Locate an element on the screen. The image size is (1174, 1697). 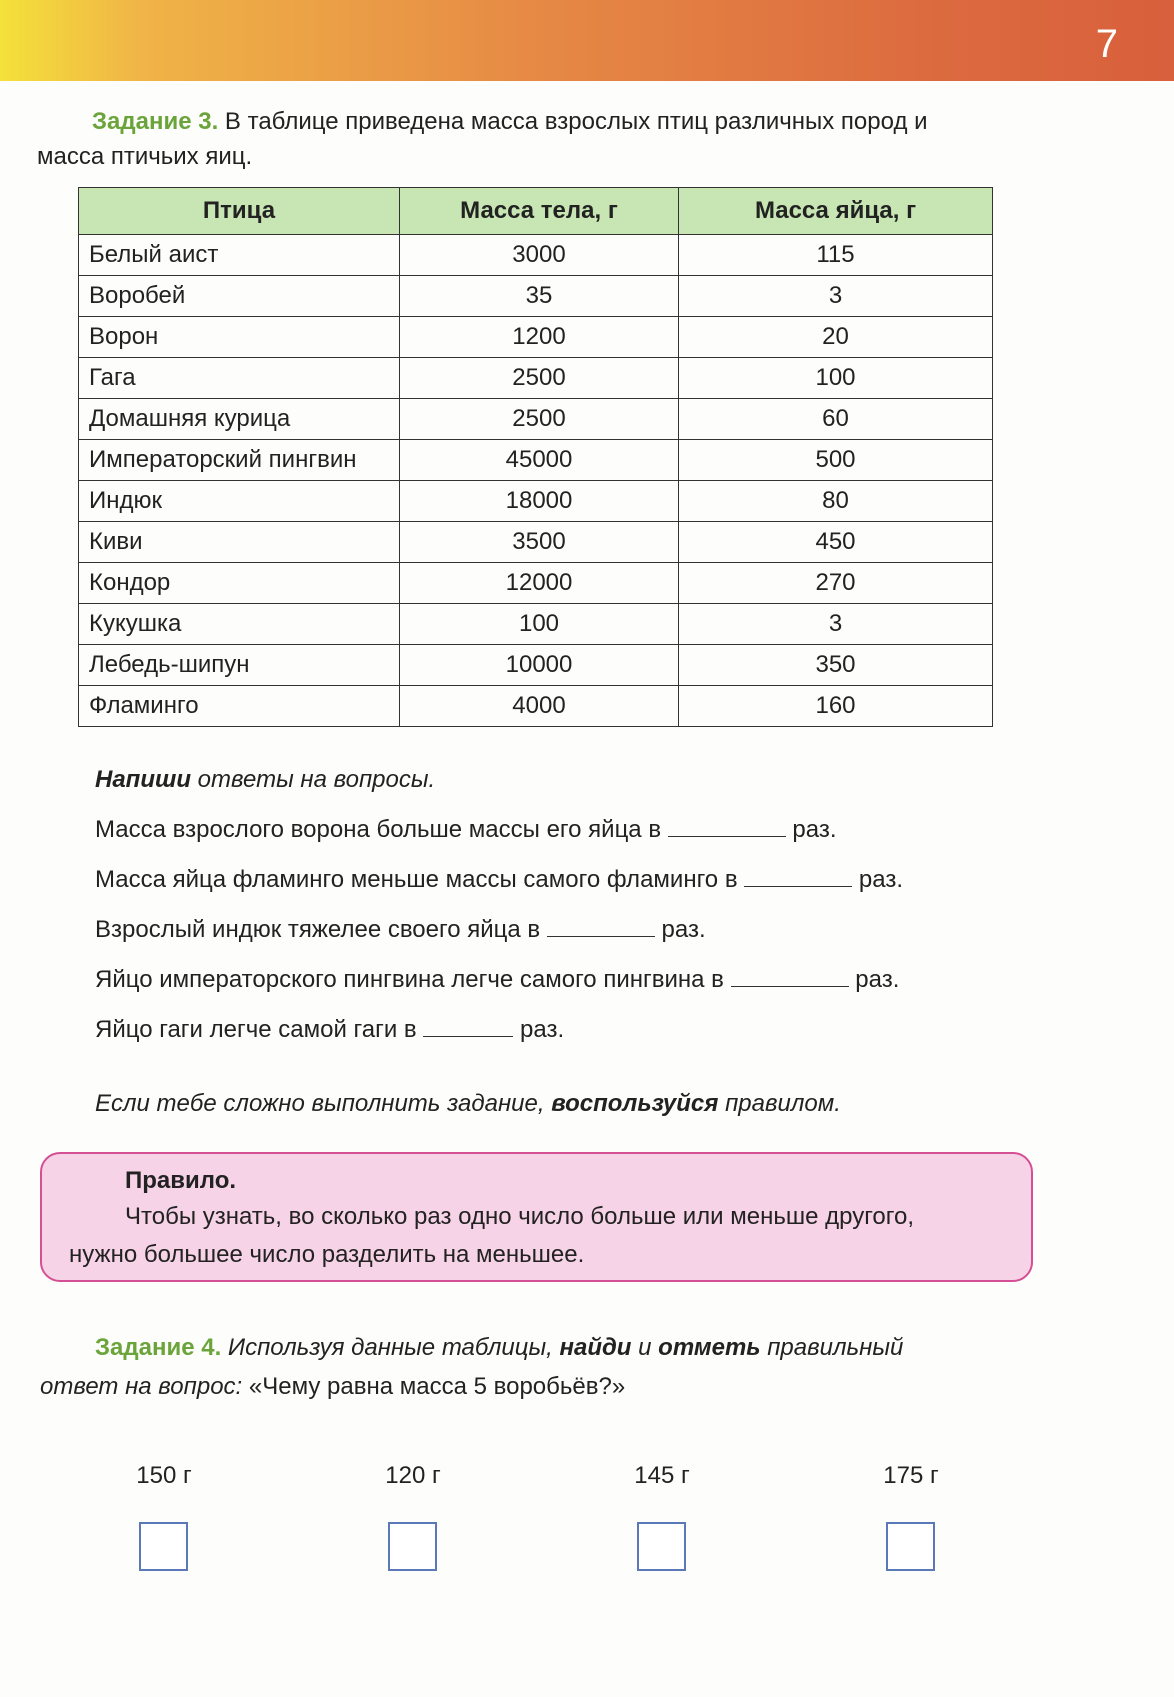
hint-a: Если тебе сложно выполнить задание, is located at coordinates (323, 1103).